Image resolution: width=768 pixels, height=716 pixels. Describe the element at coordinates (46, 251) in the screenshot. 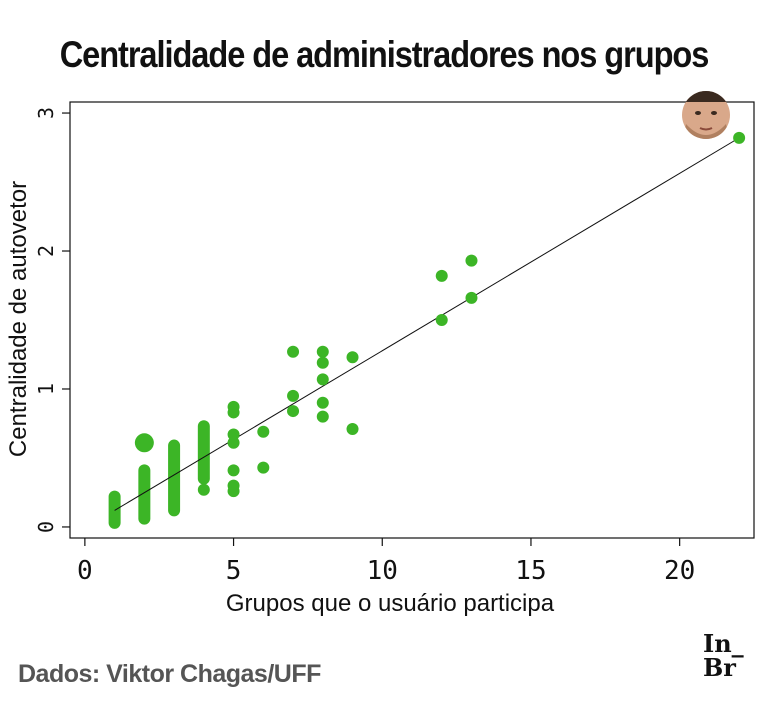

I see `y-tick-label-2: 2` at that location.